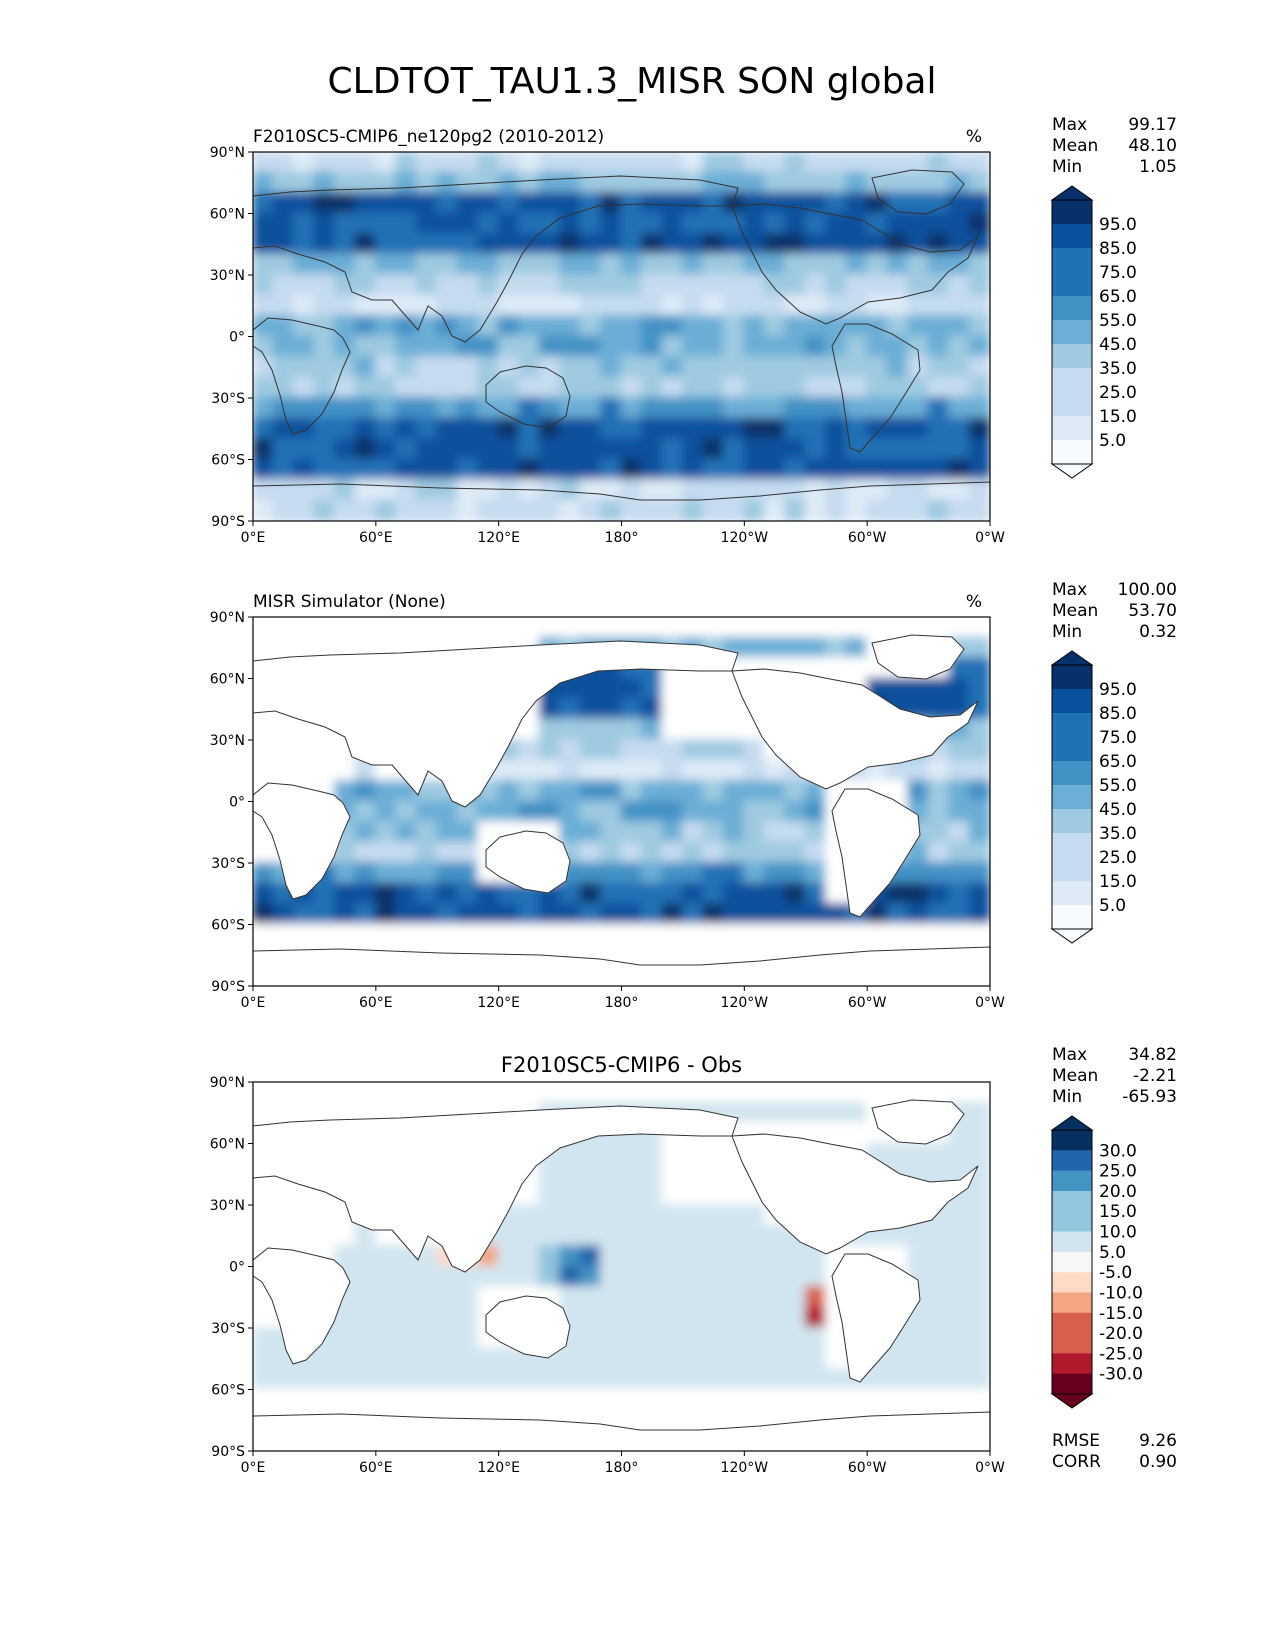 The image size is (1275, 1650). I want to click on colorbar-tick-label: 10.0, so click(1118, 1233).